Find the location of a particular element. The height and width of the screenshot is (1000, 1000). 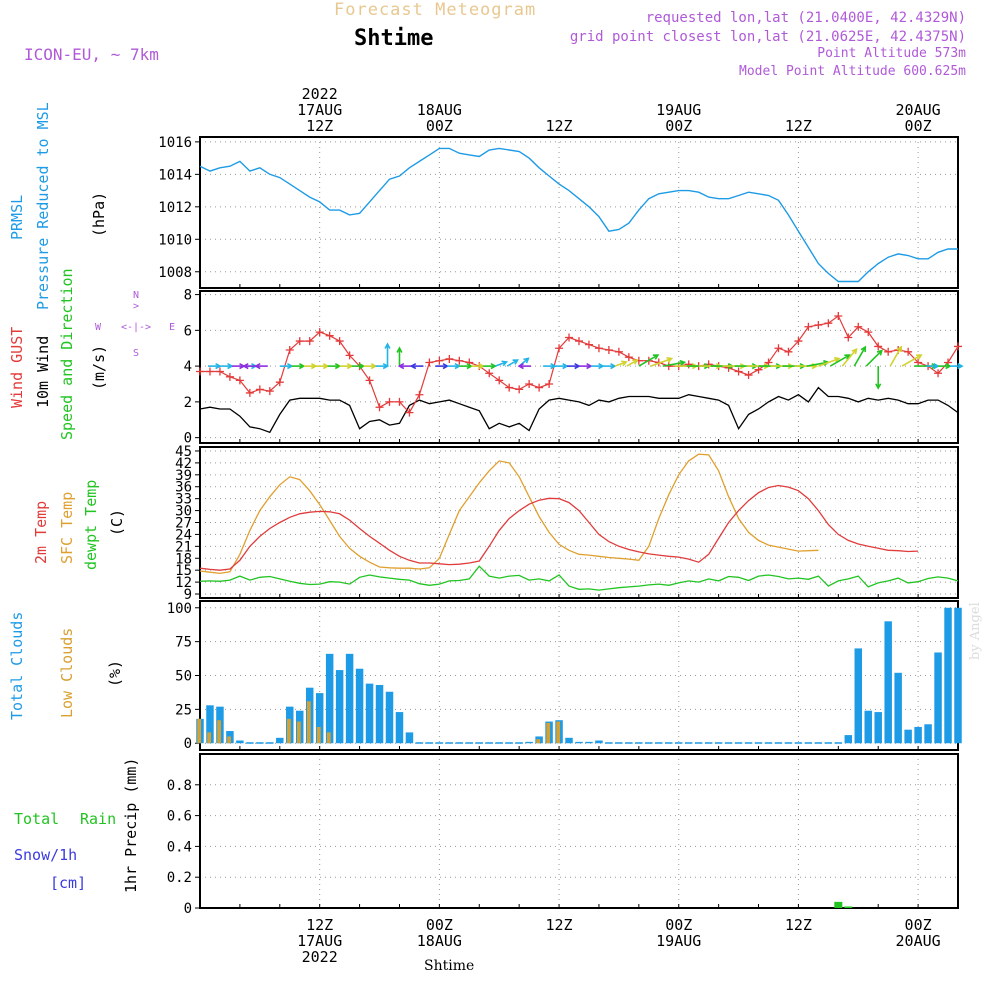

wind-label-10m: 10m Wind is located at coordinates (43, 372).